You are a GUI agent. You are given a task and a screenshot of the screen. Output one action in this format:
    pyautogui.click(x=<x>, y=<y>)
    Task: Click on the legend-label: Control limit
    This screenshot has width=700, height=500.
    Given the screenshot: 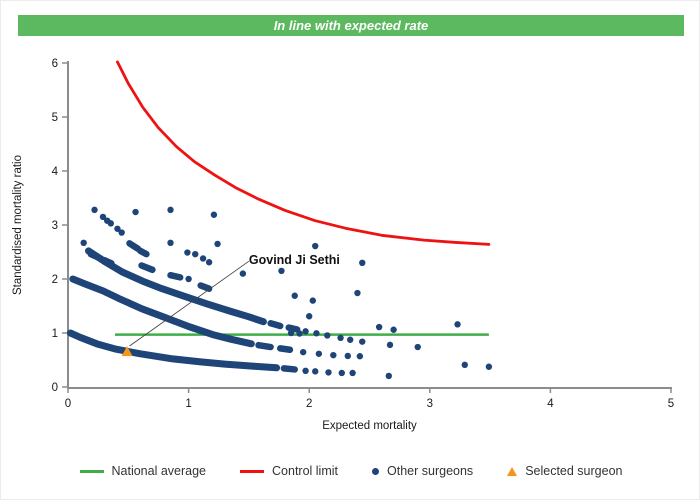 What is the action you would take?
    pyautogui.click(x=305, y=471)
    